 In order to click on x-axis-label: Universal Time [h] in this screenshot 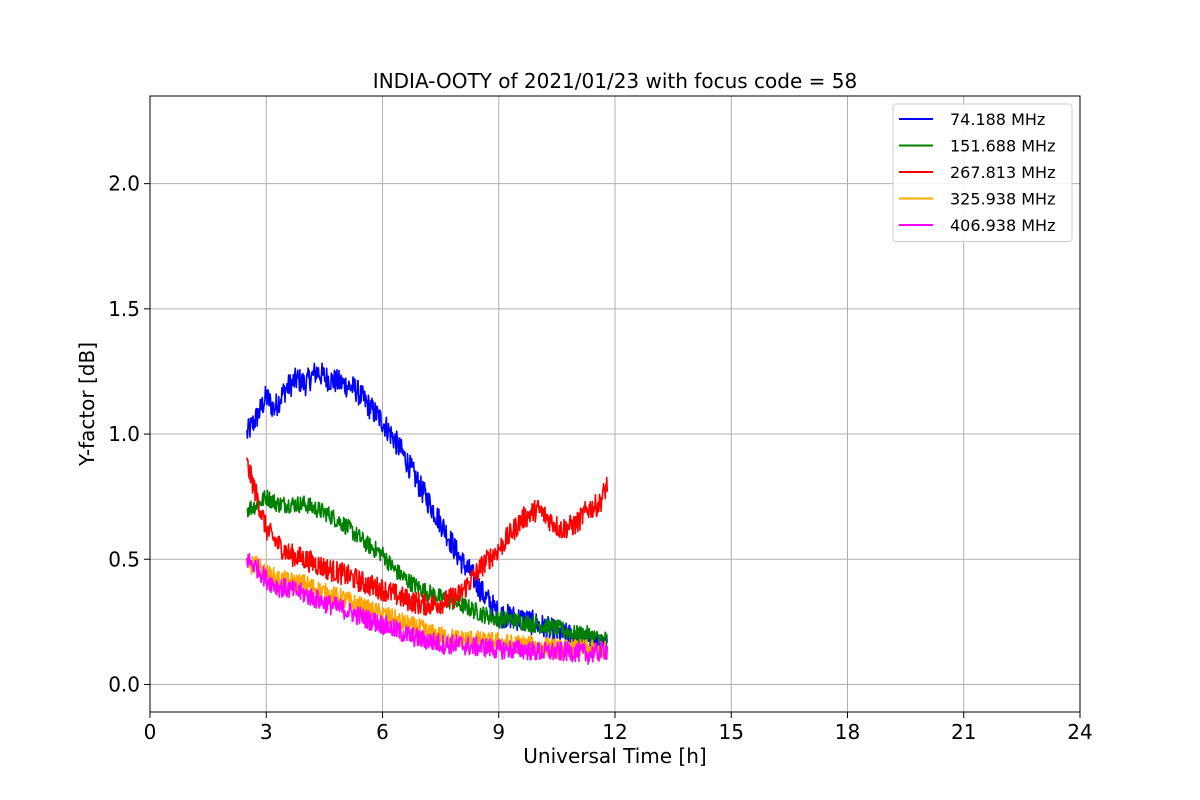, I will do `click(614, 756)`.